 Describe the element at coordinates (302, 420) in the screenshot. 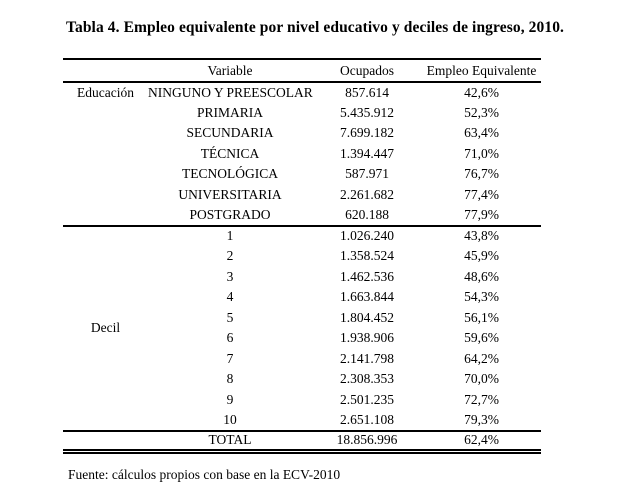

I see `table-row: 10 2.651.108 79,3%` at that location.